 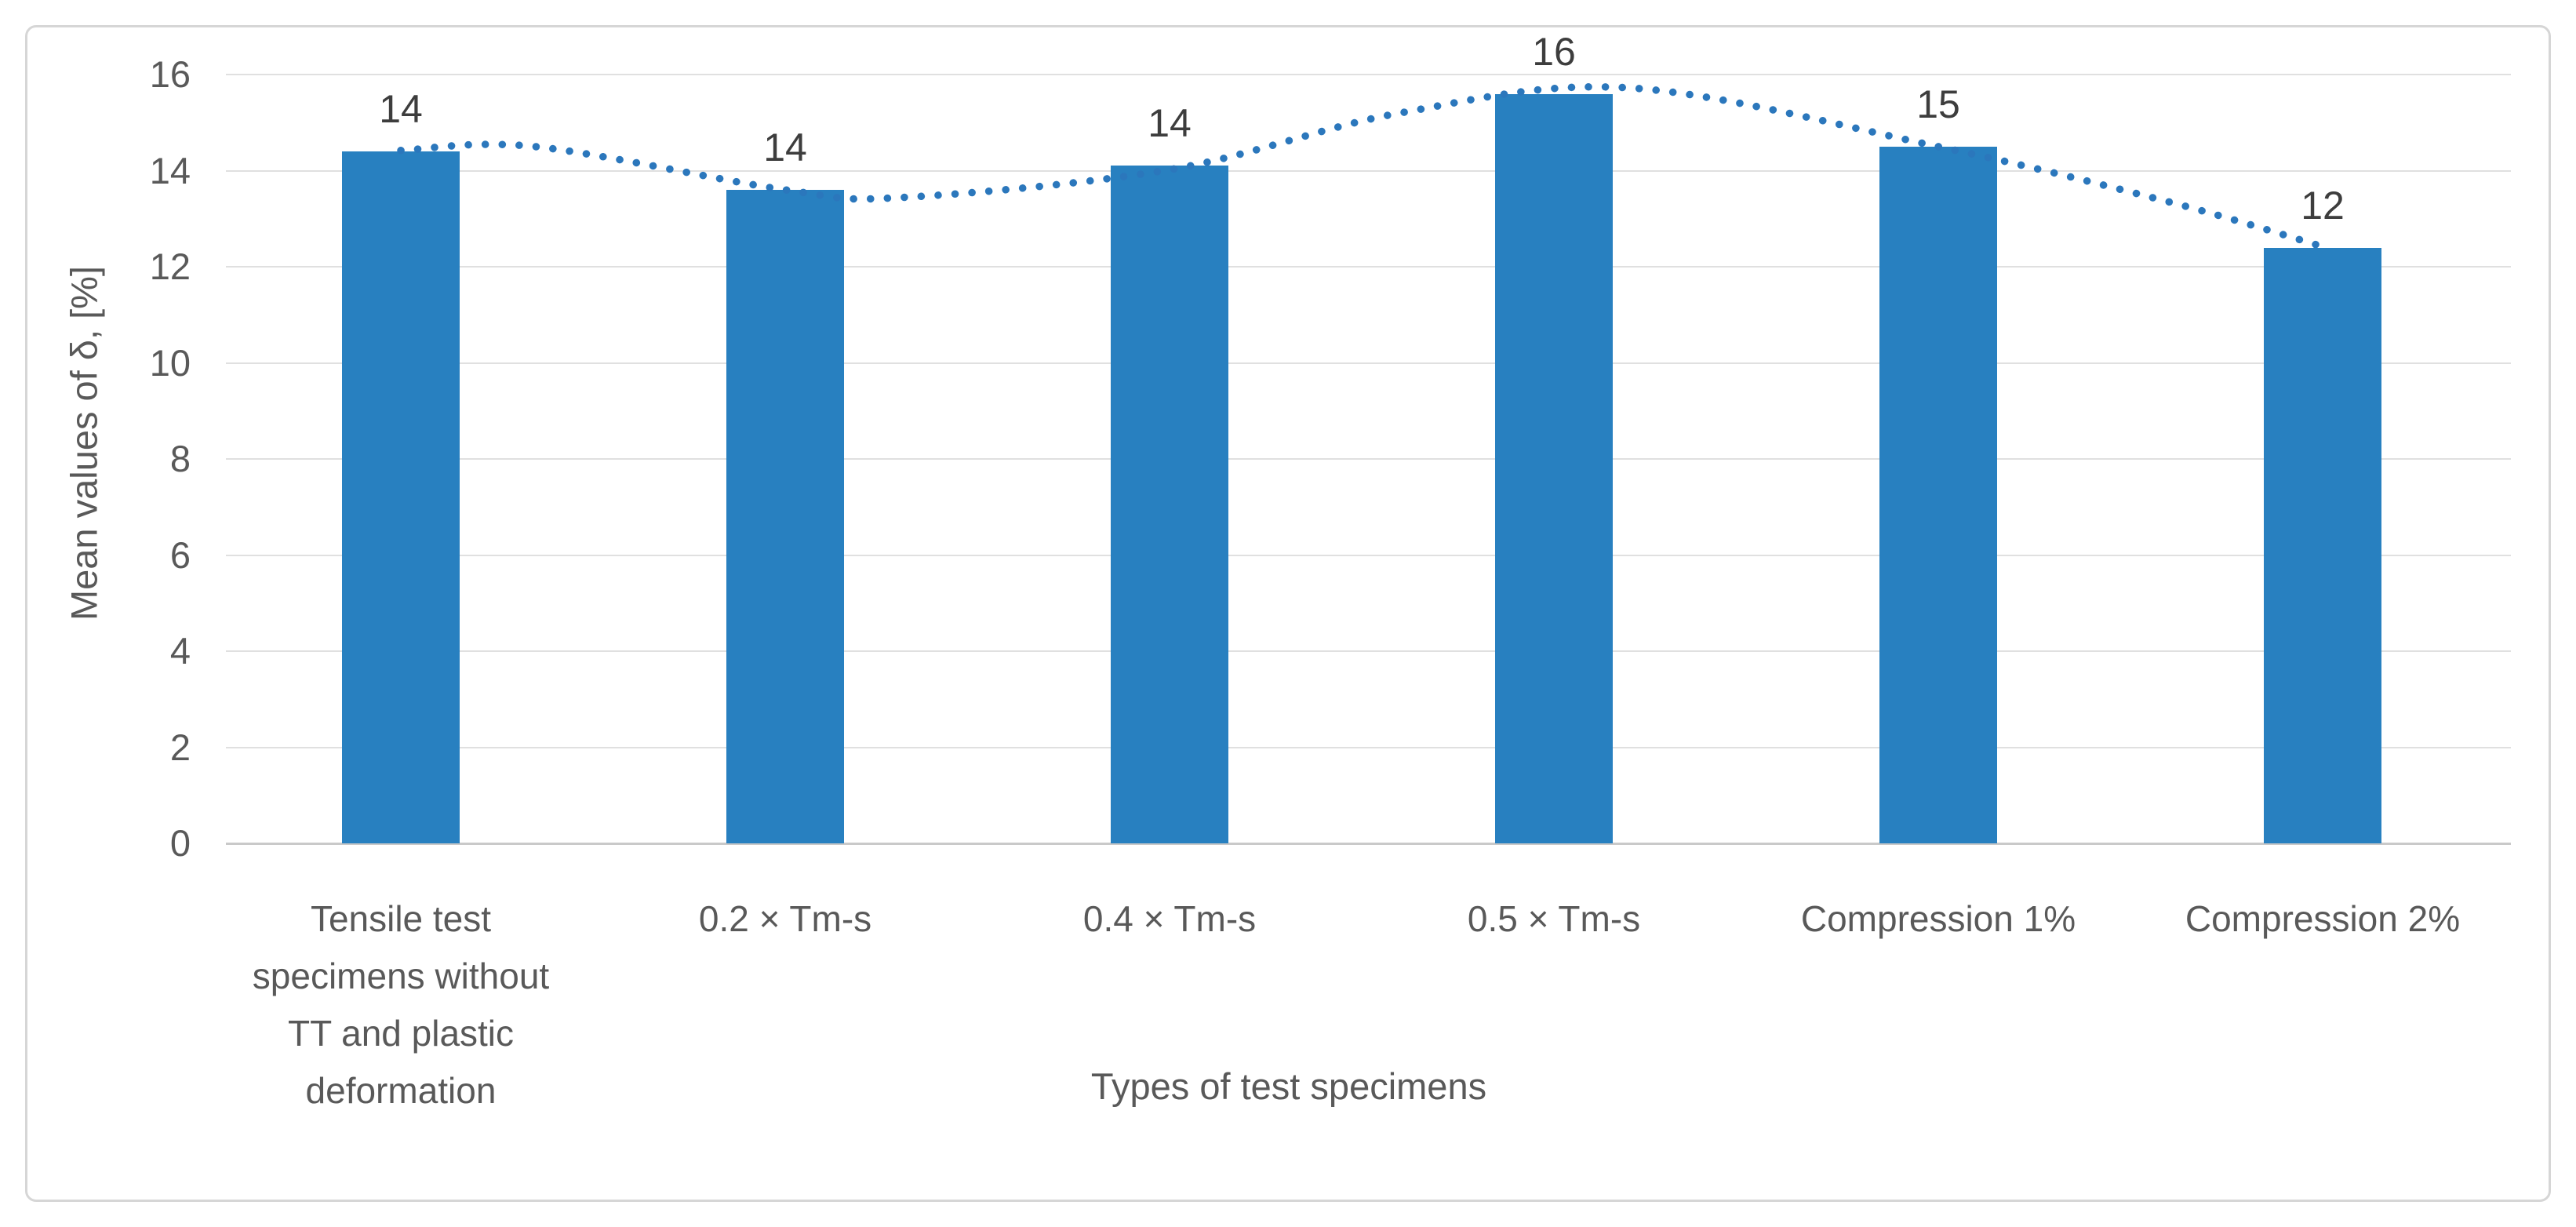 I want to click on bar-value-label: 16, so click(x=1554, y=52).